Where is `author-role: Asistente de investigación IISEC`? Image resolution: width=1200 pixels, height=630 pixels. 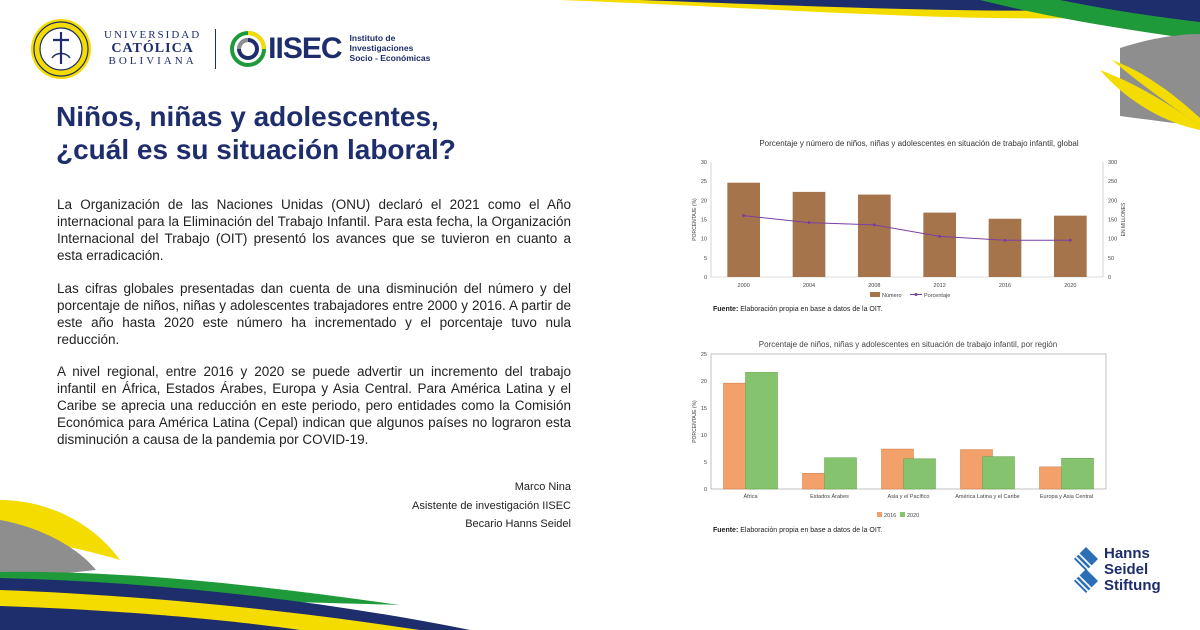 author-role: Asistente de investigación IISEC is located at coordinates (491, 505).